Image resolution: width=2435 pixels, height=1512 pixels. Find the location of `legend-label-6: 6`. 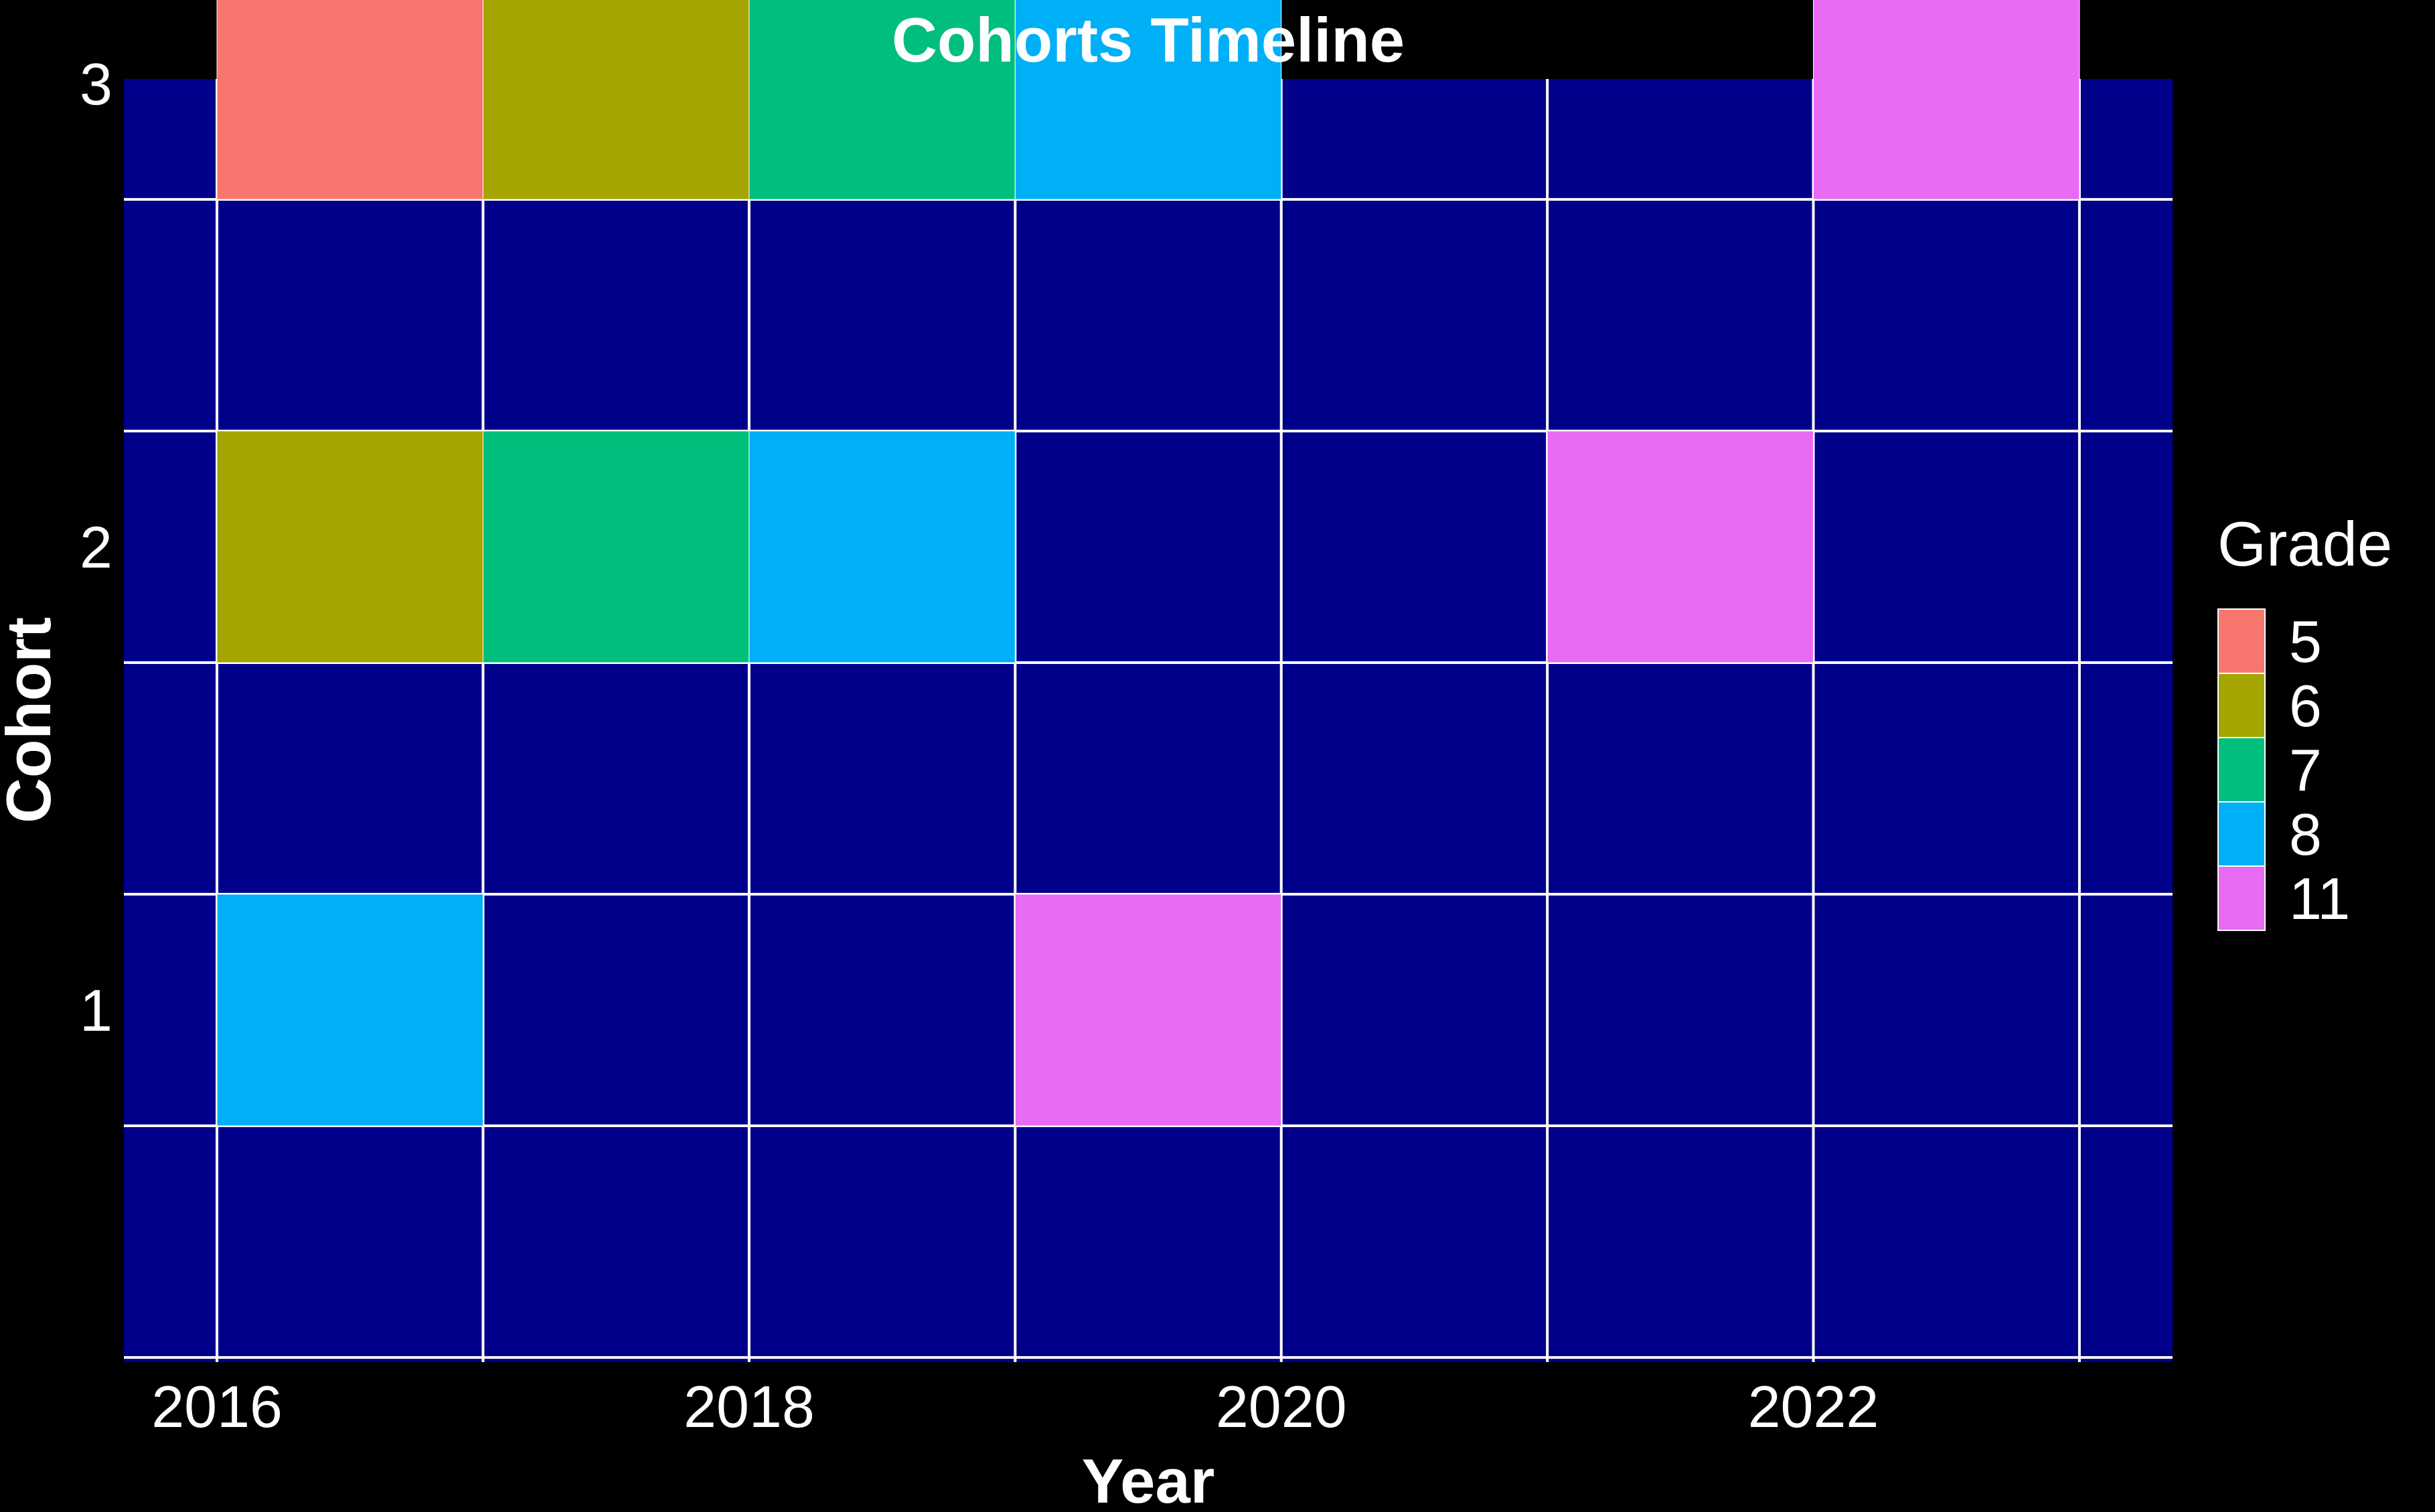

legend-label-6: 6 is located at coordinates (2305, 706).